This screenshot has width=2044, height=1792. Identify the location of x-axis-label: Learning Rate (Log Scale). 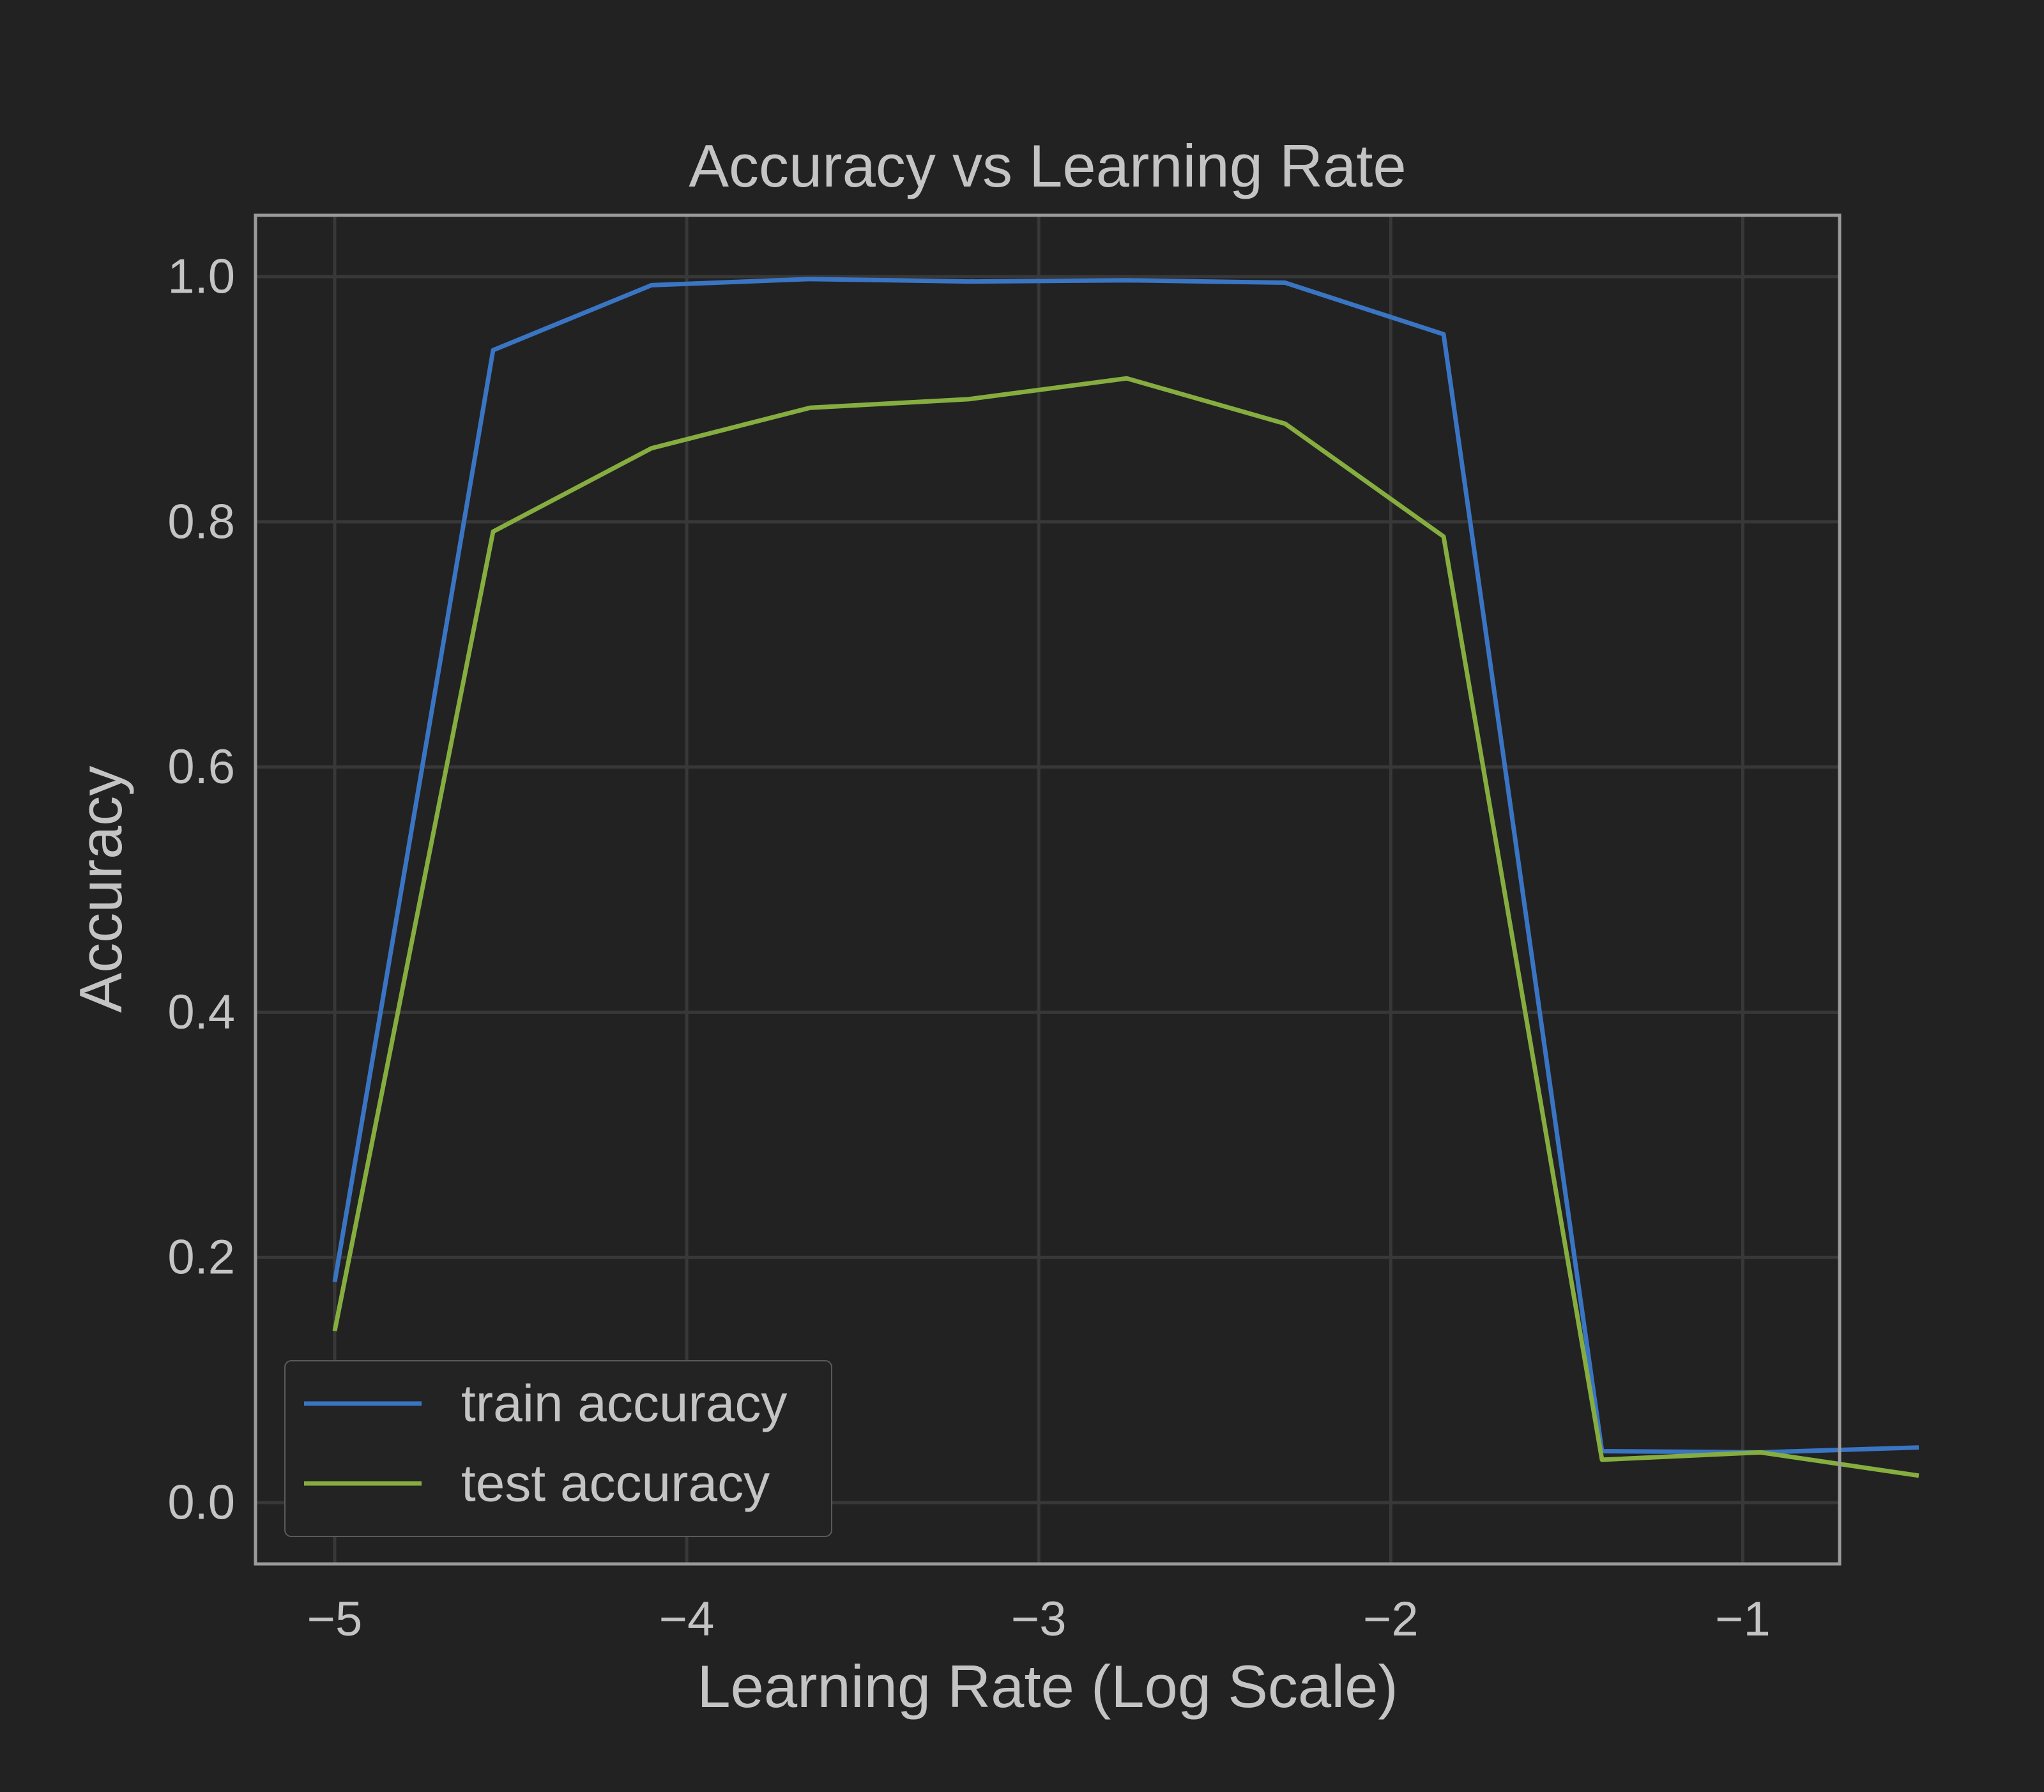
(1047, 1686).